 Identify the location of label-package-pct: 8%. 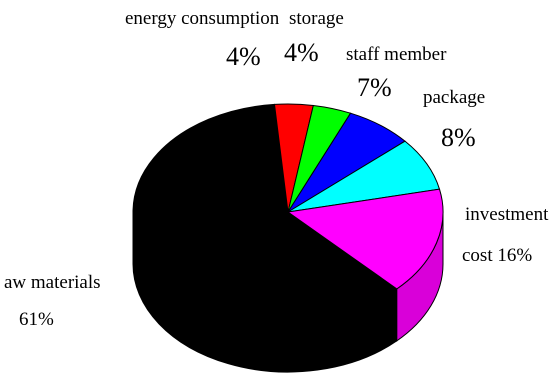
(458, 137).